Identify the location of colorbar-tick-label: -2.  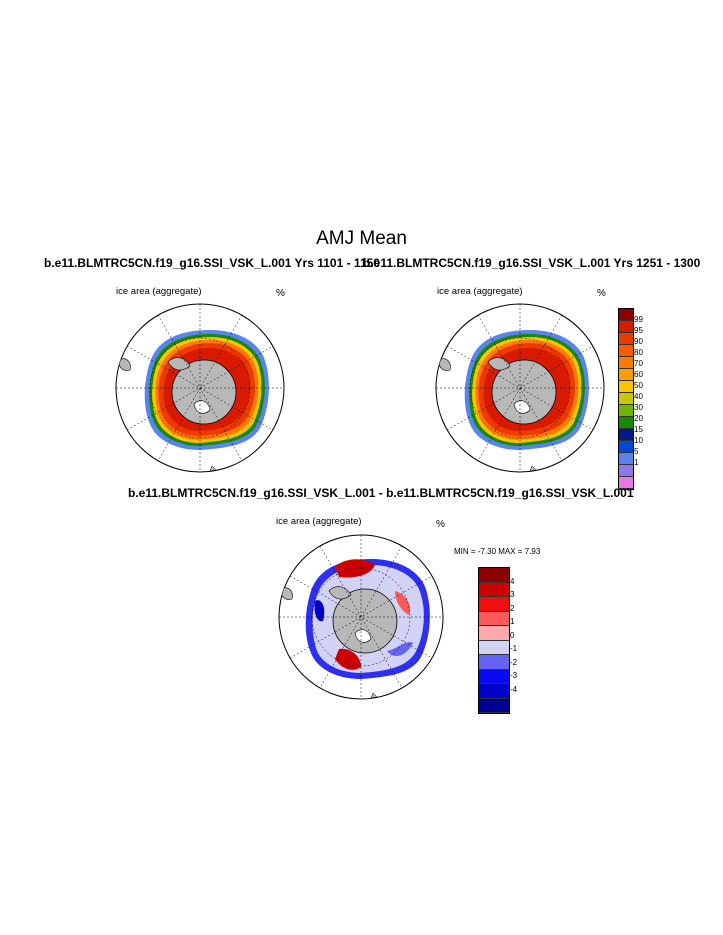
(514, 662).